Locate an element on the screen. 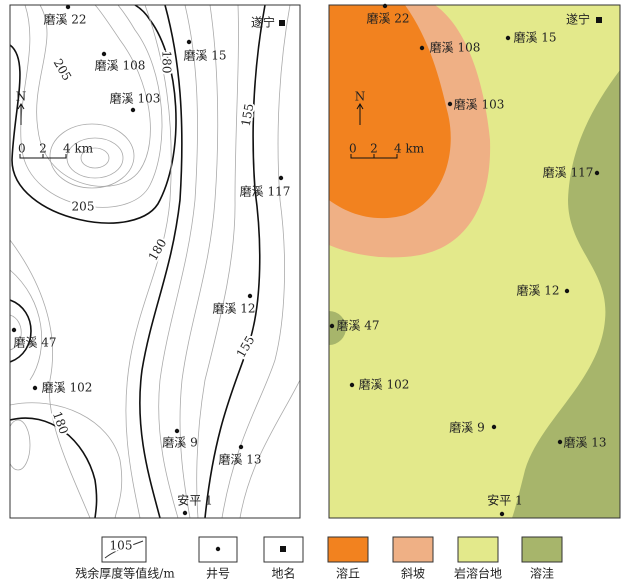 This screenshot has width=637, height=587. legend-label: 地名 is located at coordinates (283, 573).